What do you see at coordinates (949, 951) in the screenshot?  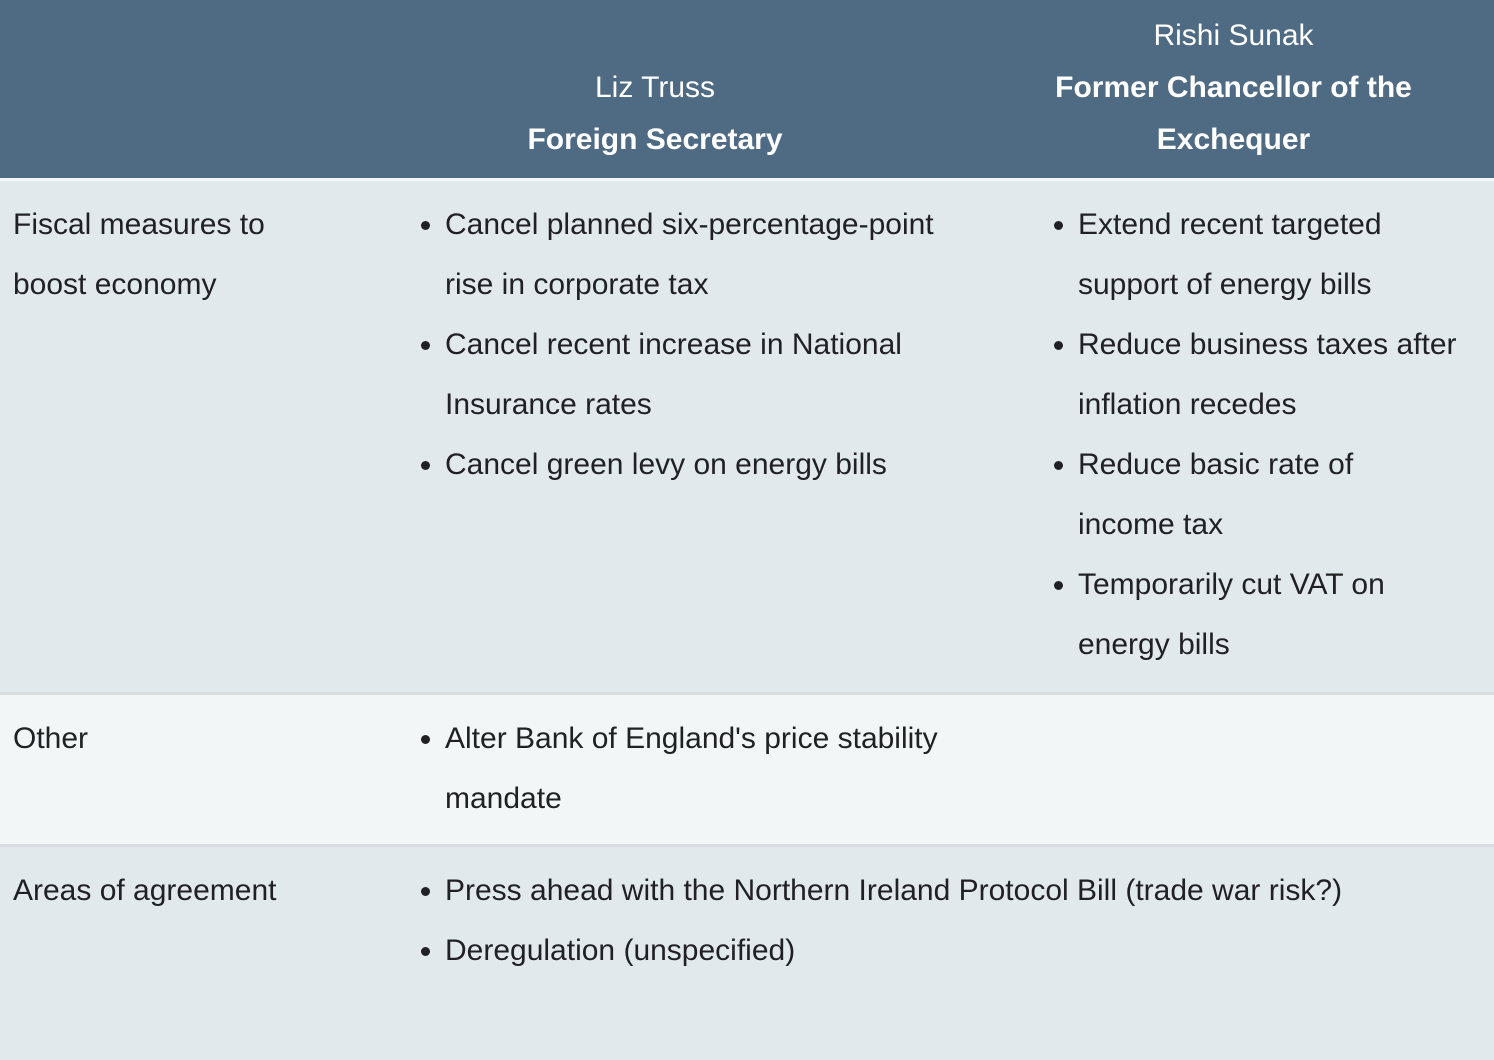 I see `list-item: Deregulation (unspecified)` at bounding box center [949, 951].